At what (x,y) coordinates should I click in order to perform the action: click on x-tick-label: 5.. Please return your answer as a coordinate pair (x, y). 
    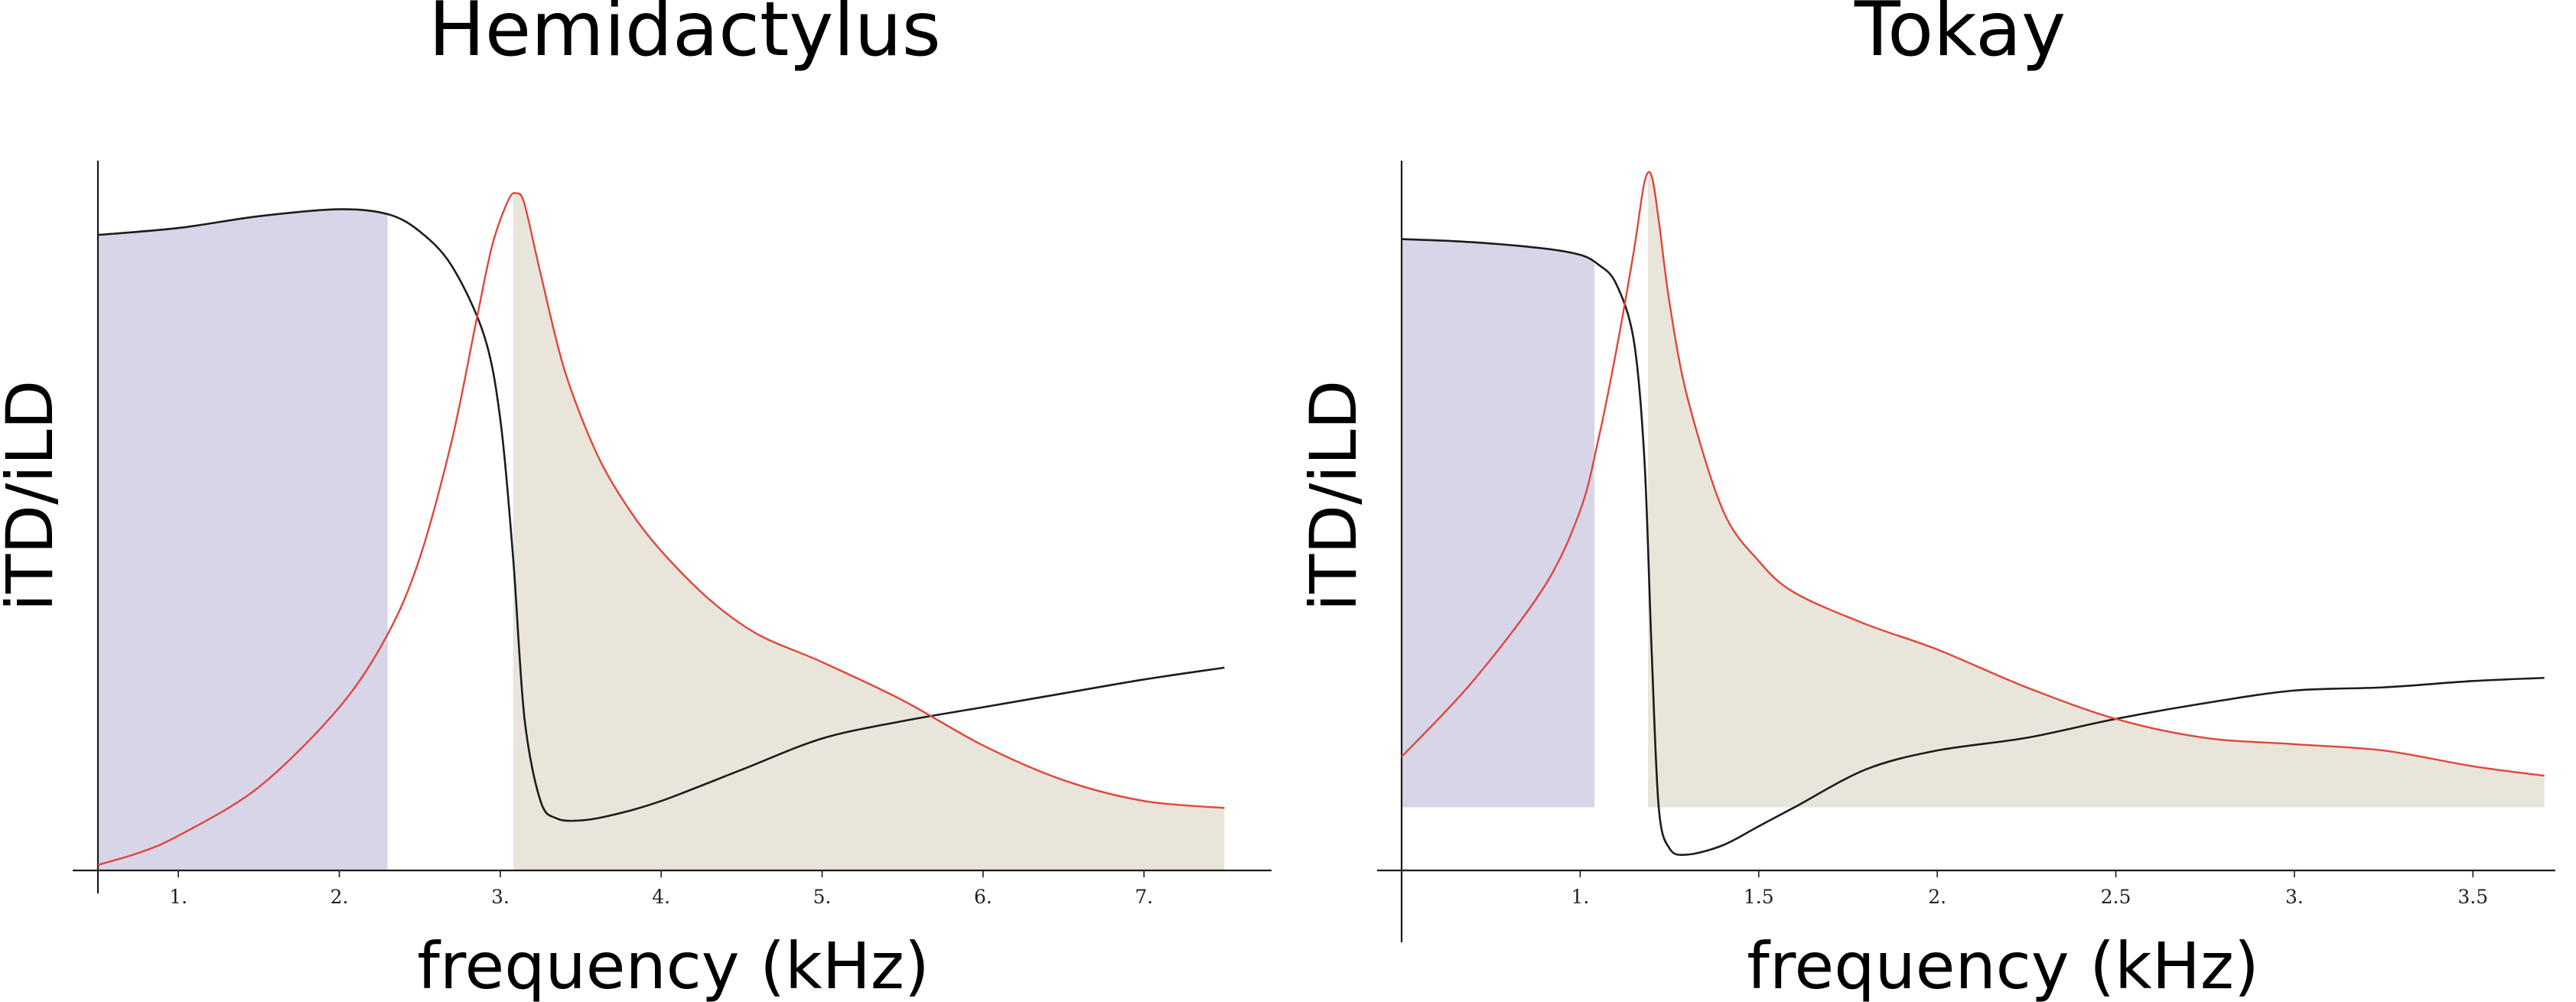
    Looking at the image, I should click on (823, 897).